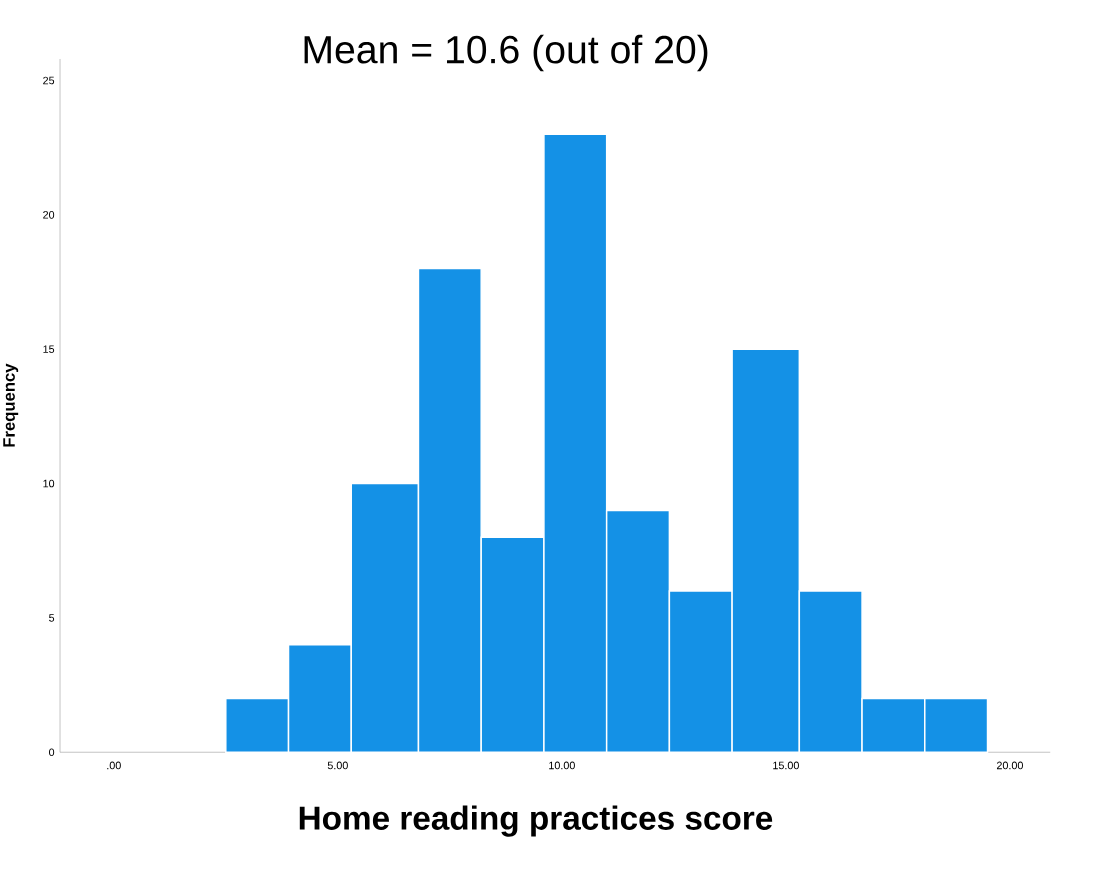  Describe the element at coordinates (536, 821) in the screenshot. I see `x-axis-title: Home reading practices score` at that location.